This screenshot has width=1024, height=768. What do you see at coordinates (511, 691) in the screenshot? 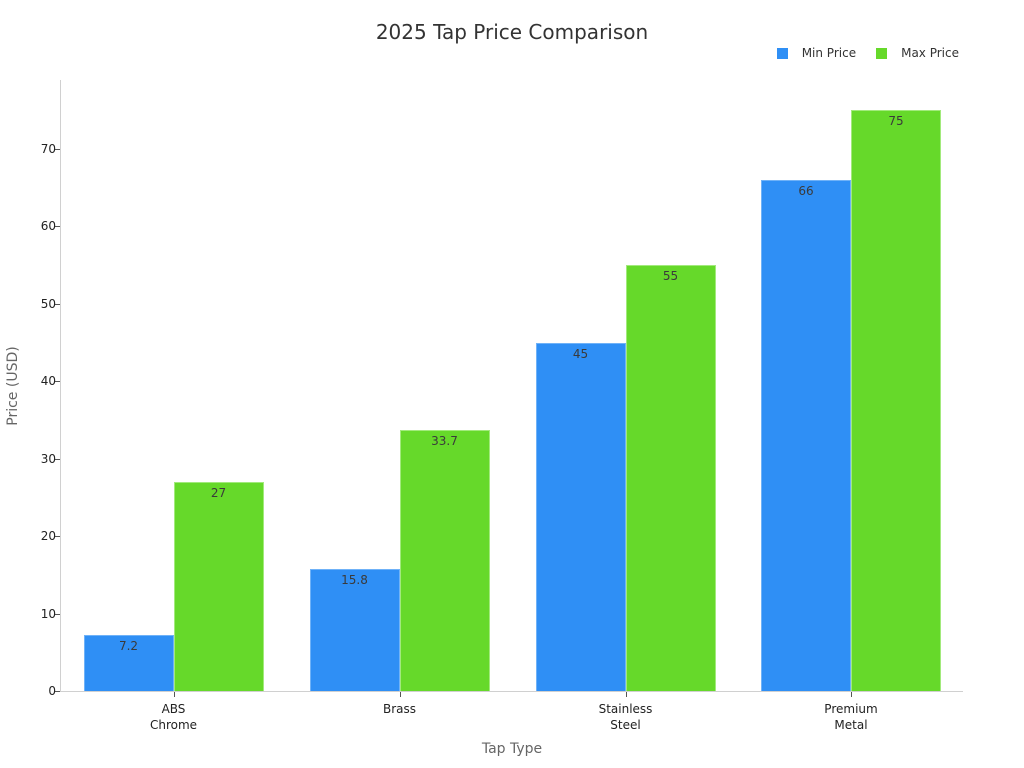
I see `x-axis-line` at bounding box center [511, 691].